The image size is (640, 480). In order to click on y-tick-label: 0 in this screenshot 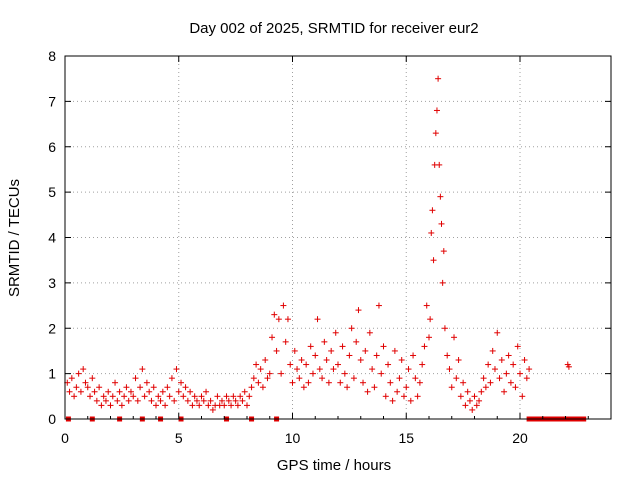, I will do `click(52, 419)`.